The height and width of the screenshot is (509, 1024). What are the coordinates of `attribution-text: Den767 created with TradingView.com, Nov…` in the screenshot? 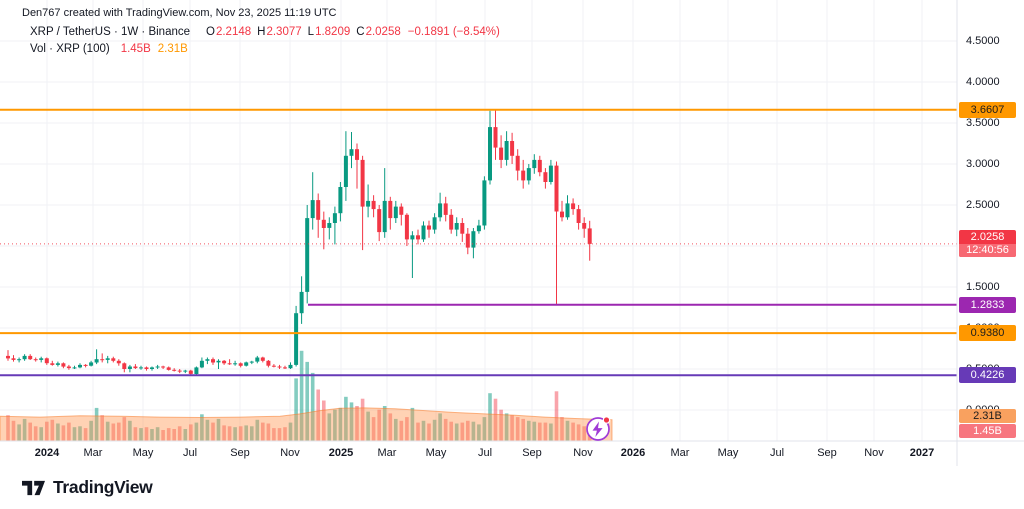 It's located at (179, 13).